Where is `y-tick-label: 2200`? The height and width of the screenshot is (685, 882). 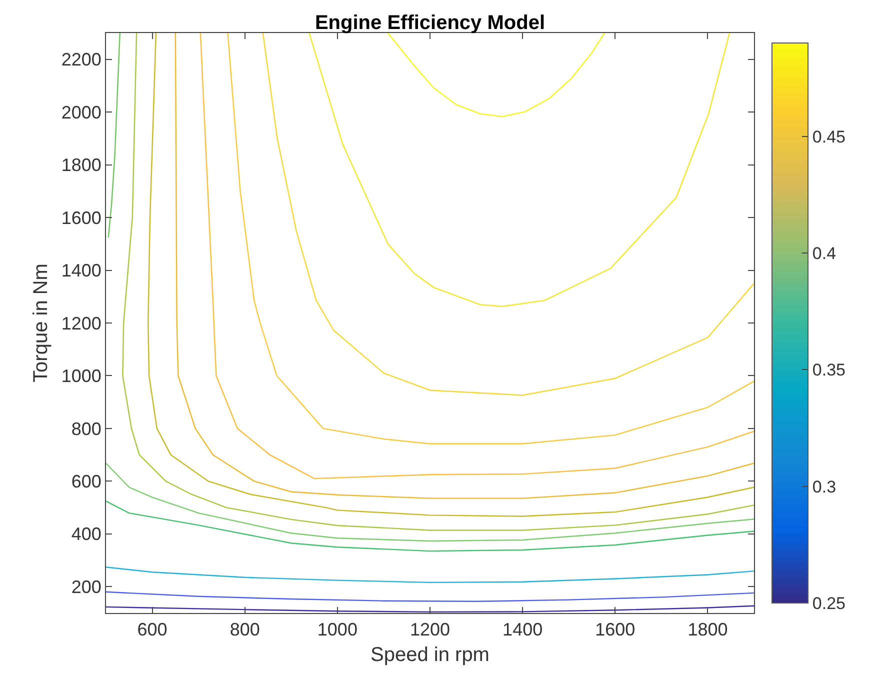
y-tick-label: 2200 is located at coordinates (81, 60).